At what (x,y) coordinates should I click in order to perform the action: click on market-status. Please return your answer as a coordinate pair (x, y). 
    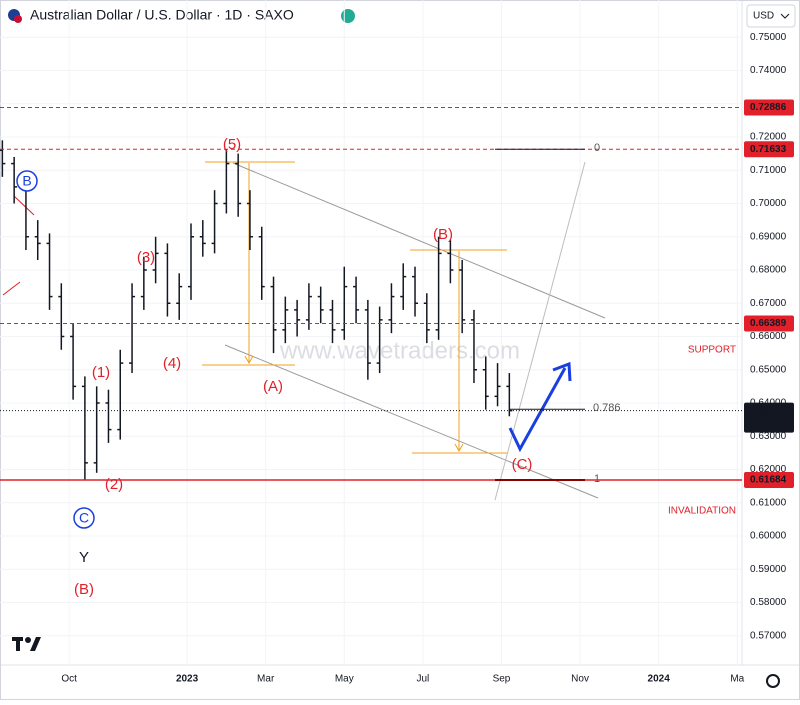
    Looking at the image, I should click on (348, 16).